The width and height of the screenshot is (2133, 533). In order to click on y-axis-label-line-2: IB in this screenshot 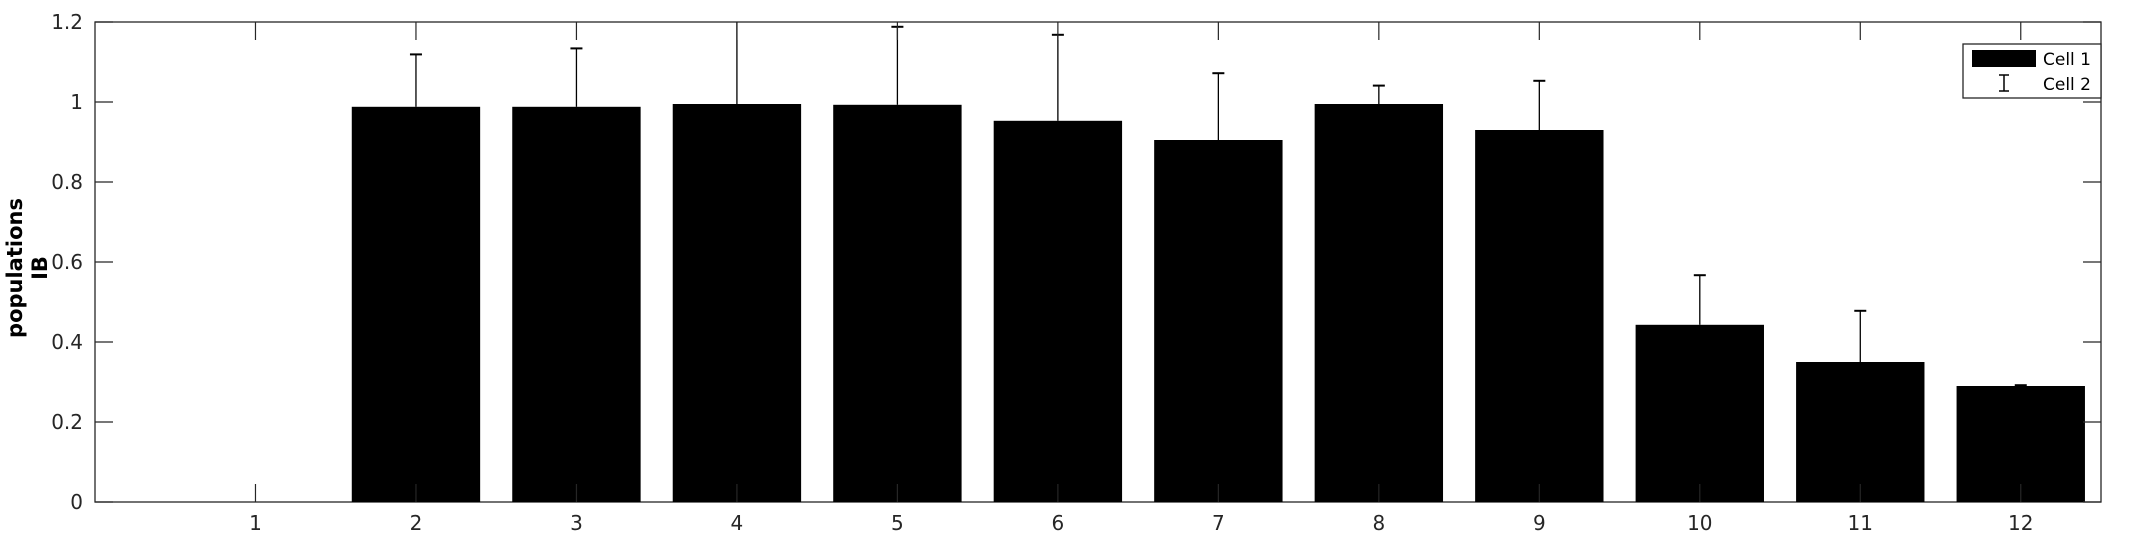, I will do `click(40, 268)`.